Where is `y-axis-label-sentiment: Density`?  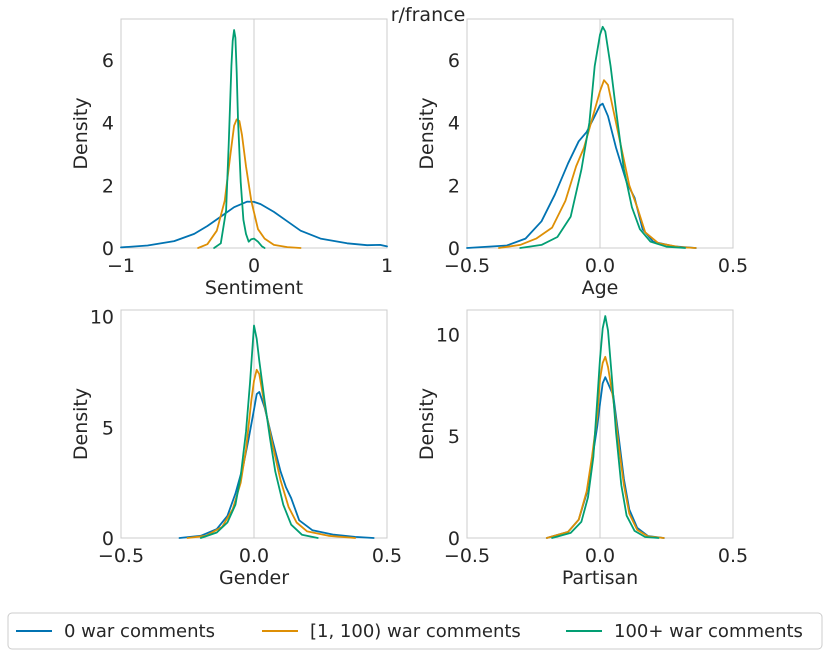
y-axis-label-sentiment: Density is located at coordinates (81, 133).